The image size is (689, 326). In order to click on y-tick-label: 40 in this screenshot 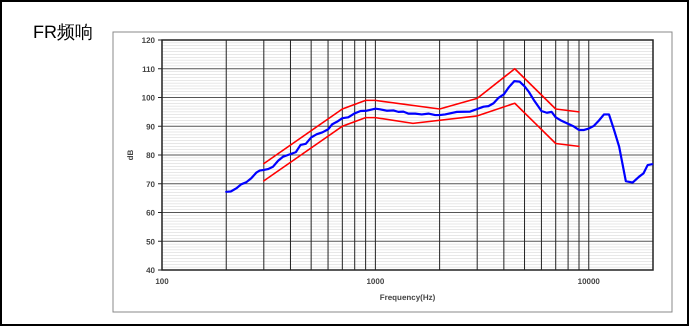, I will do `click(151, 270)`.